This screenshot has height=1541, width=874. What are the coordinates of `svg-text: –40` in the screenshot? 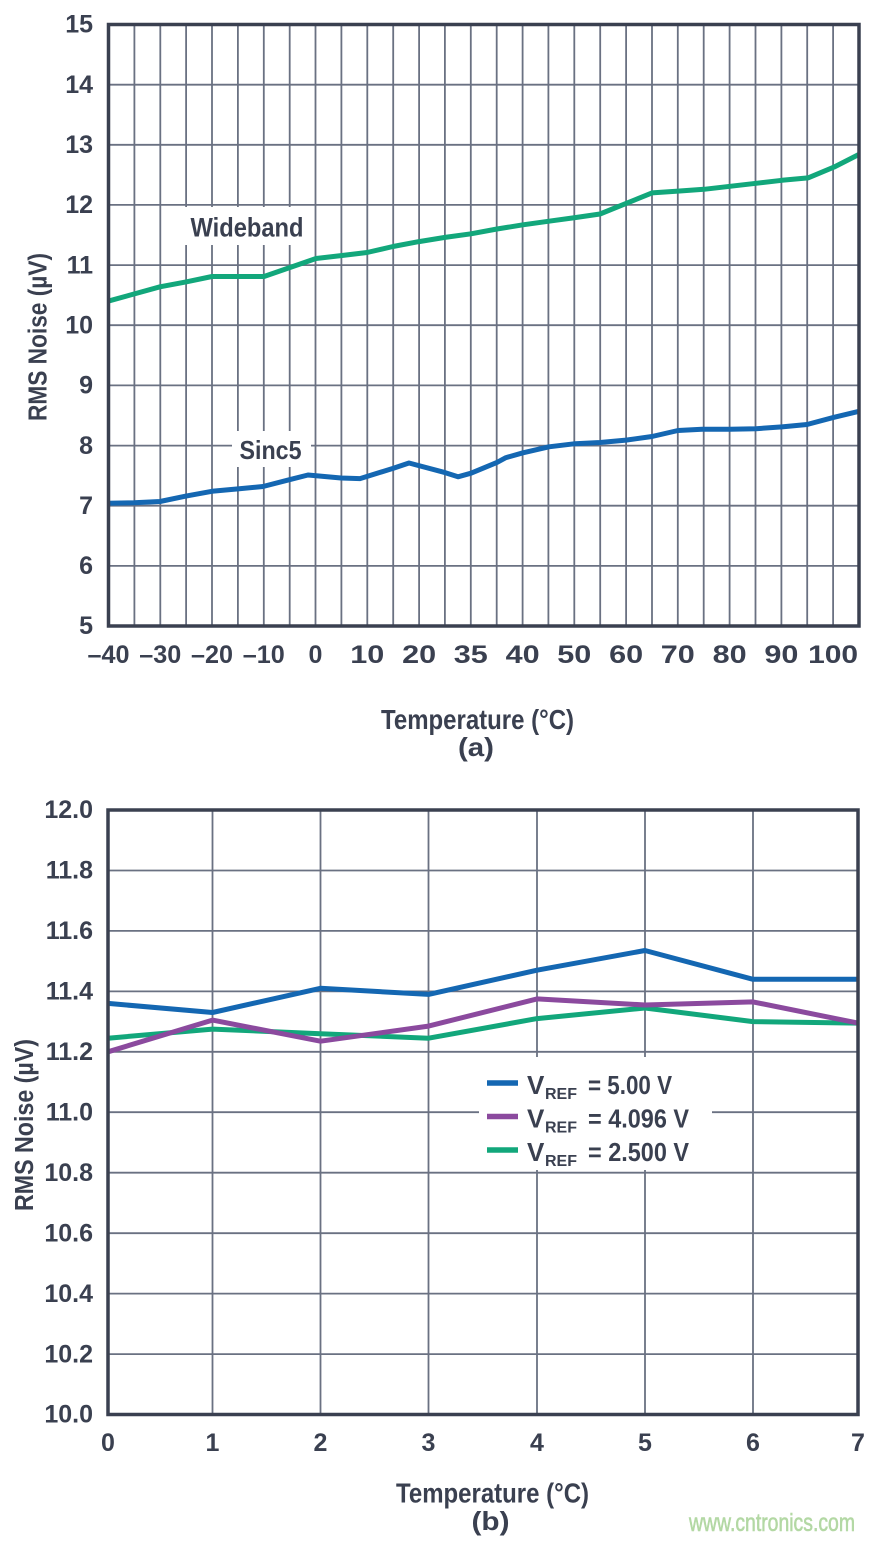 It's located at (109, 655).